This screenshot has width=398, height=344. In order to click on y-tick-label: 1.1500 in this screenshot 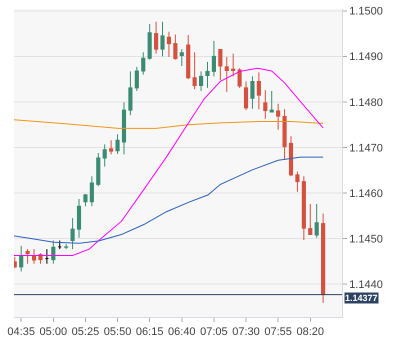, I will do `click(366, 12)`.